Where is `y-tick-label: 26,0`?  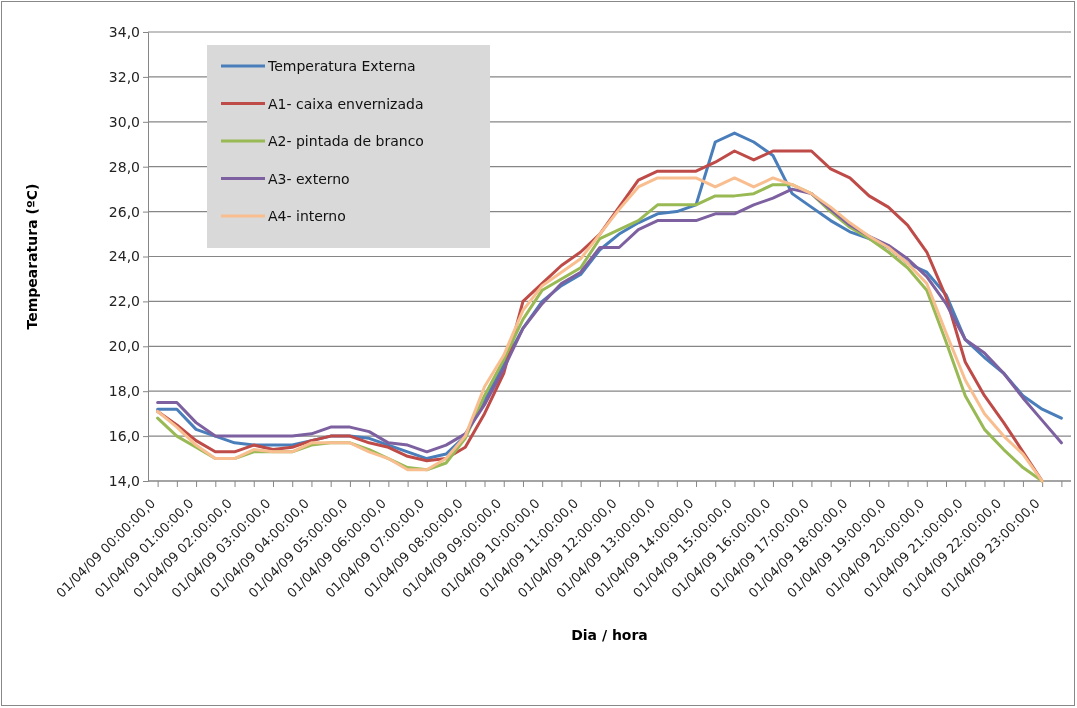 y-tick-label: 26,0 is located at coordinates (124, 211).